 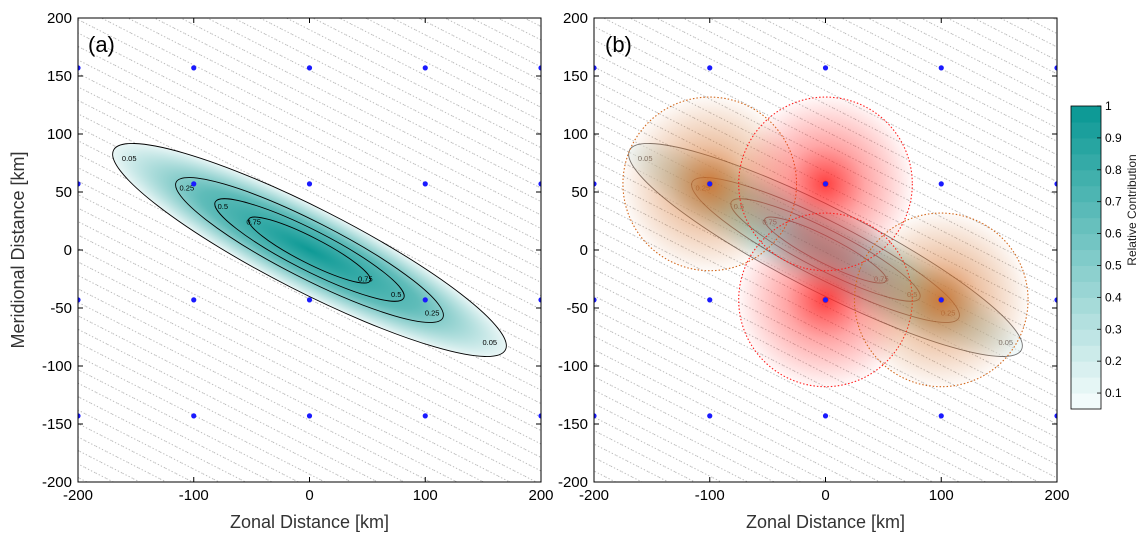 I want to click on contour-line, so click(x=309, y=250).